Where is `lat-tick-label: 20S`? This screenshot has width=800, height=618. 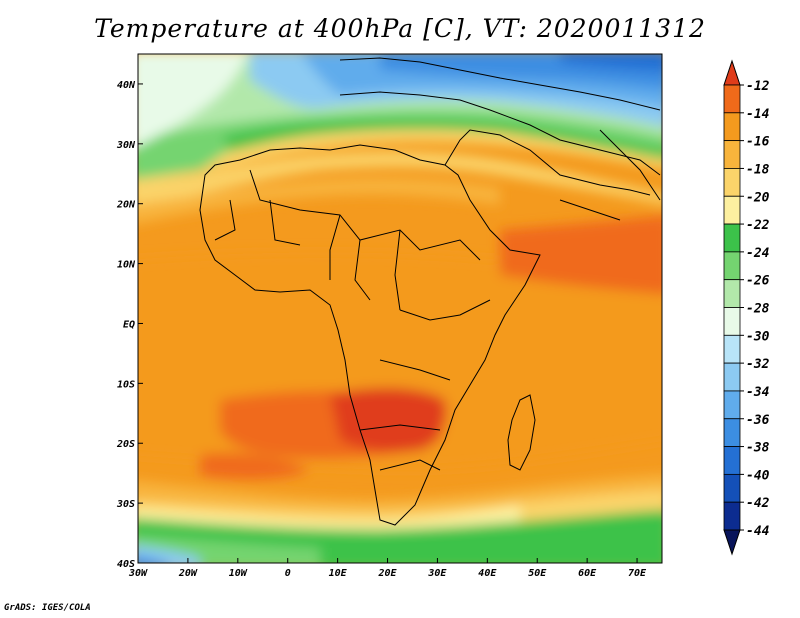
lat-tick-label: 20S is located at coordinates (125, 444).